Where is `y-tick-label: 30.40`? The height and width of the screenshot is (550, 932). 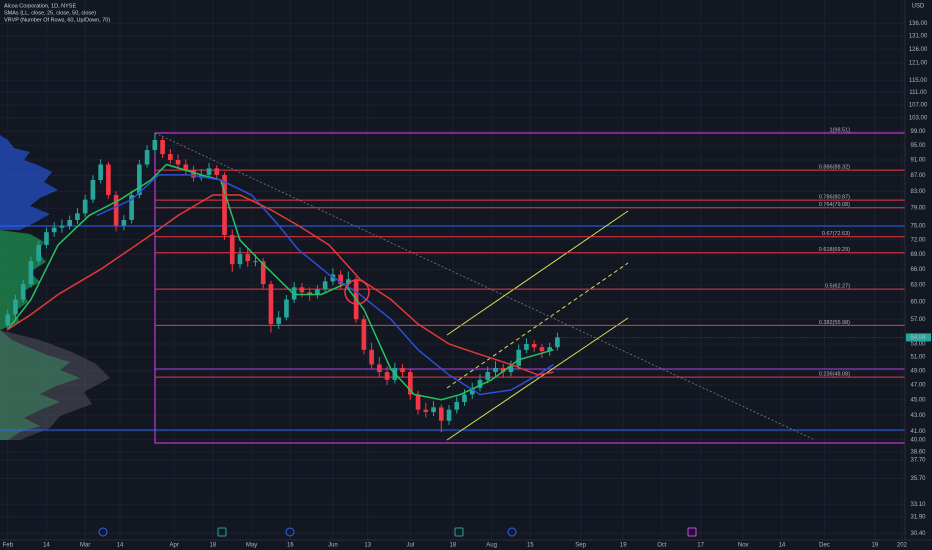 y-tick-label: 30.40 is located at coordinates (918, 534).